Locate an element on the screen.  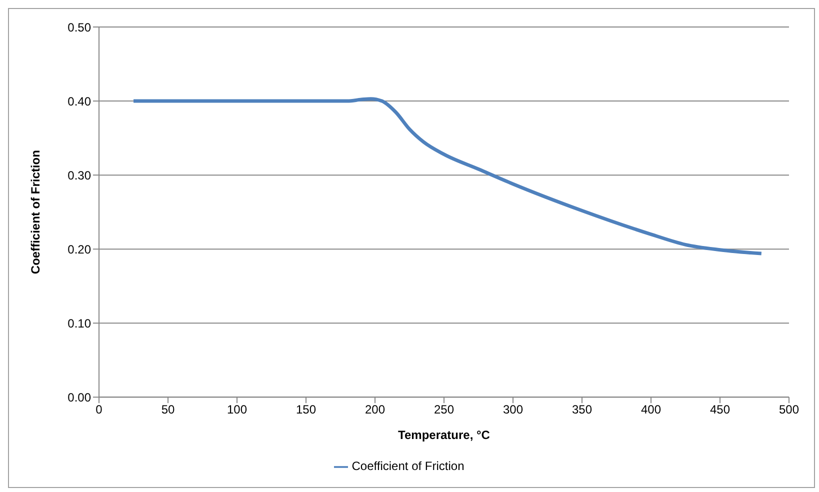
x-tick-label: 500 is located at coordinates (789, 409).